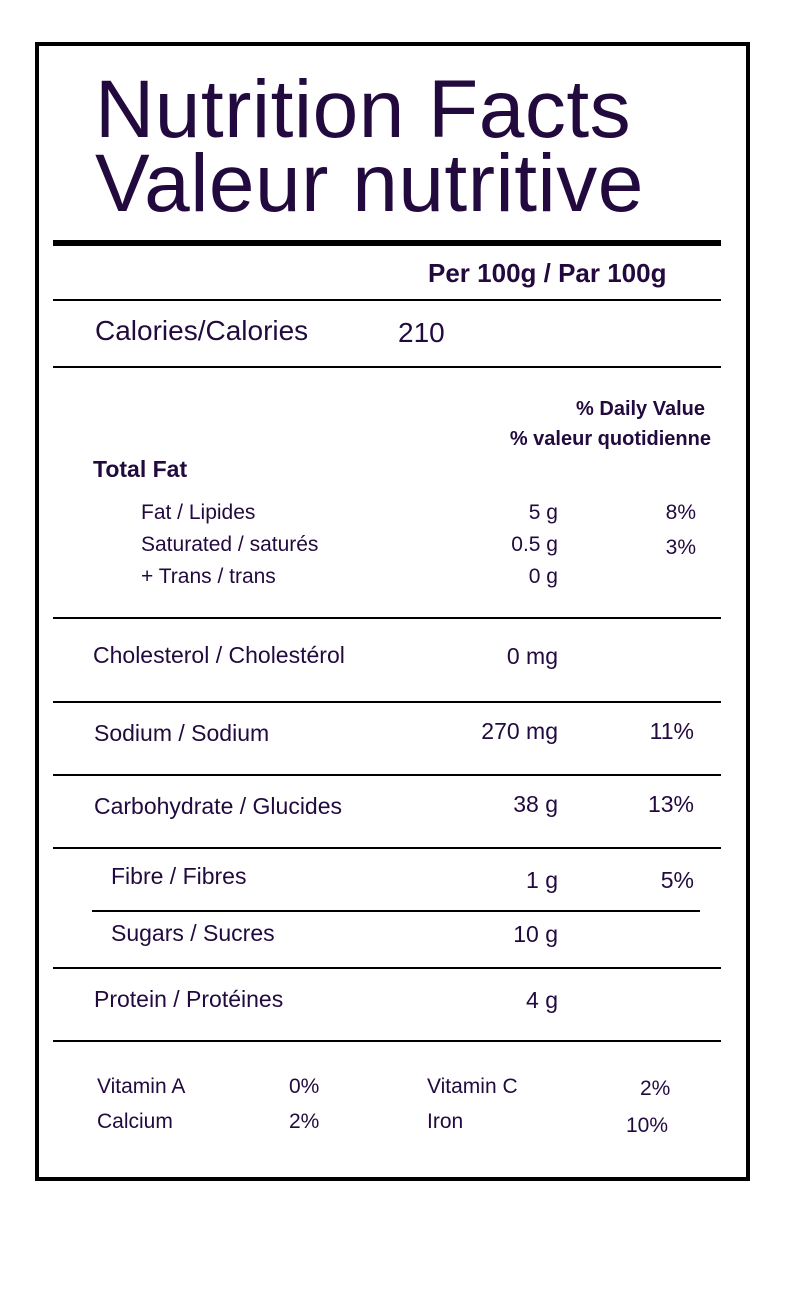 This screenshot has height=1300, width=800. Describe the element at coordinates (535, 804) in the screenshot. I see `carbohydrate-amount: 38 g` at that location.